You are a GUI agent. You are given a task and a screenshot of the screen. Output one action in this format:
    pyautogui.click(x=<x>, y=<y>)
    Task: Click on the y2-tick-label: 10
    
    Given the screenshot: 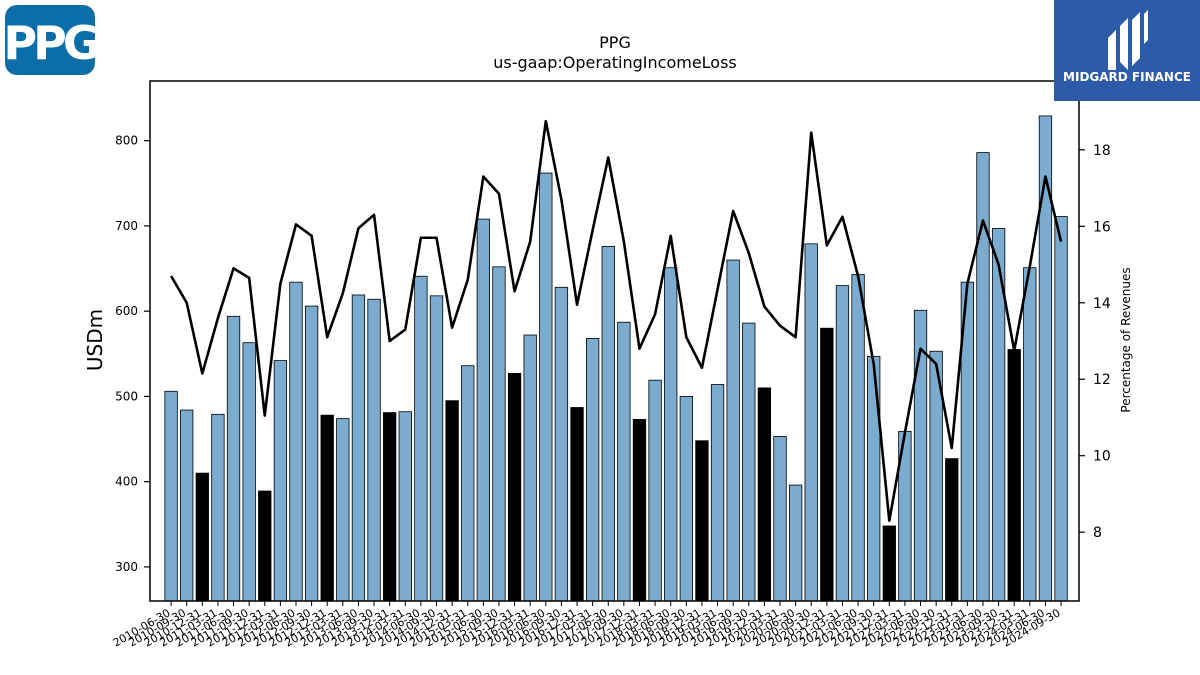 What is the action you would take?
    pyautogui.click(x=1102, y=457)
    